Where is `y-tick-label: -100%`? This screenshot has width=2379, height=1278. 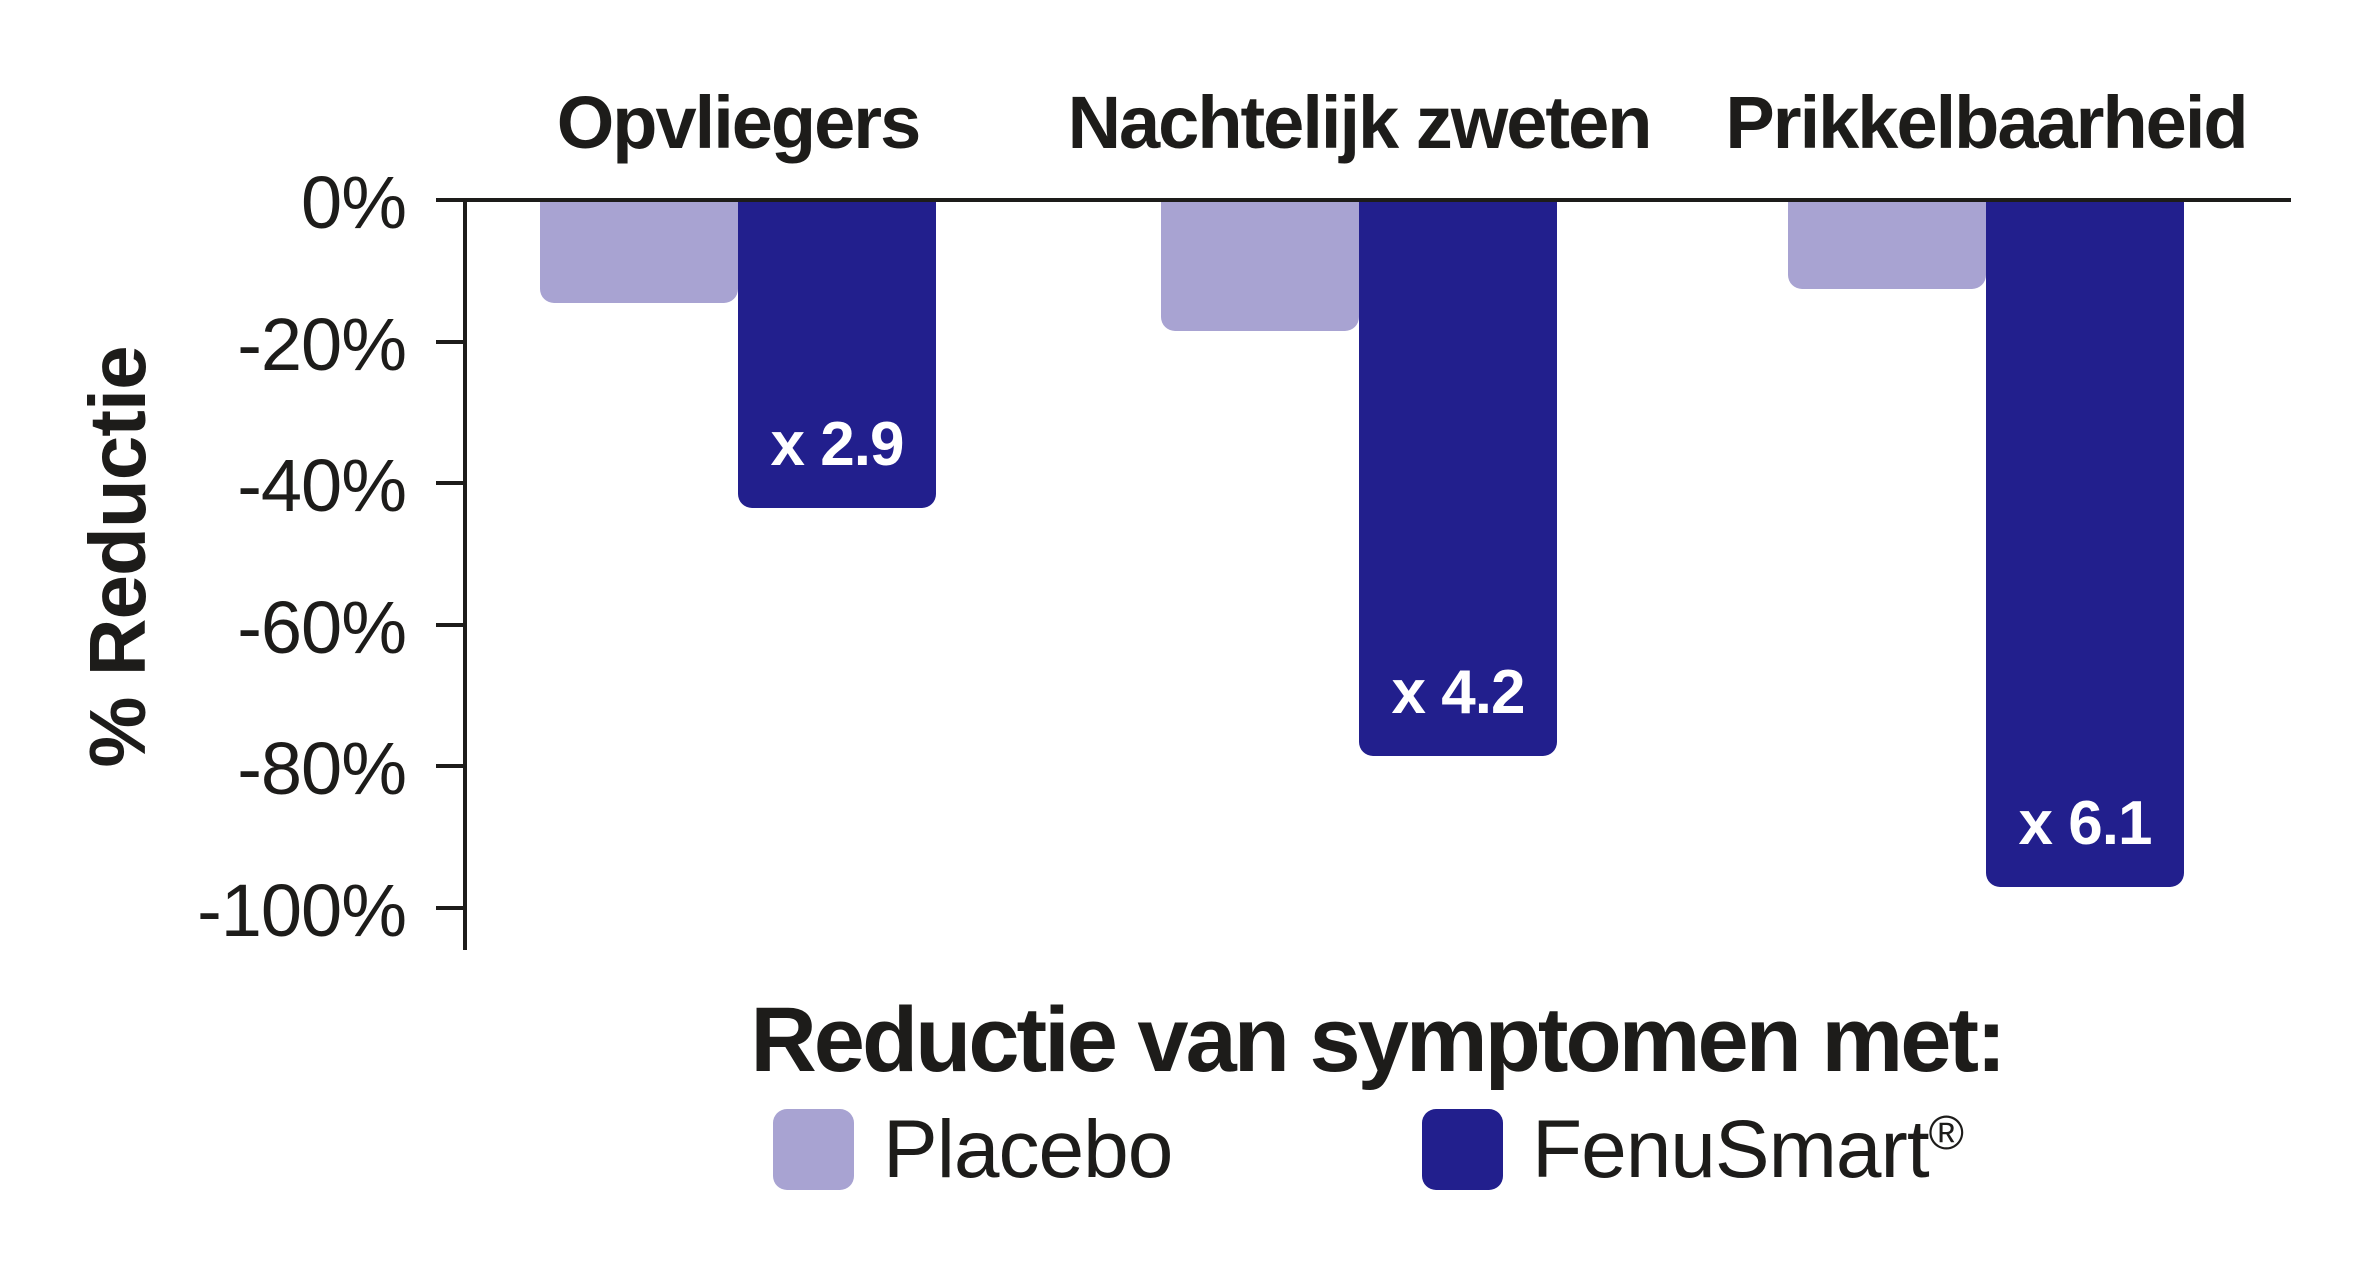 y-tick-label: -100% is located at coordinates (302, 910).